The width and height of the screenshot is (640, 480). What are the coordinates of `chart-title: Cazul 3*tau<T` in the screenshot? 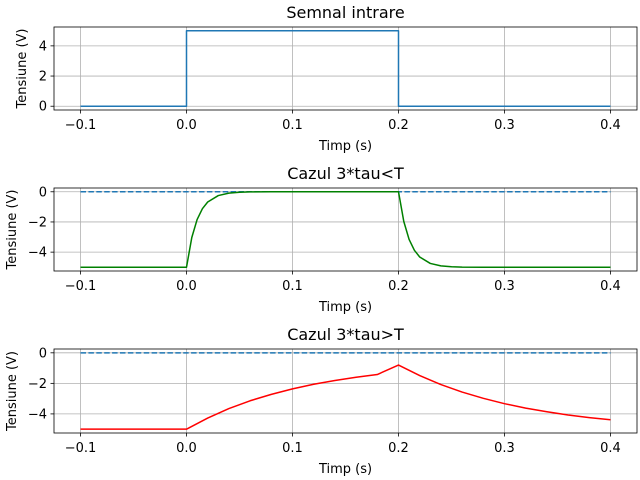 It's located at (345, 173).